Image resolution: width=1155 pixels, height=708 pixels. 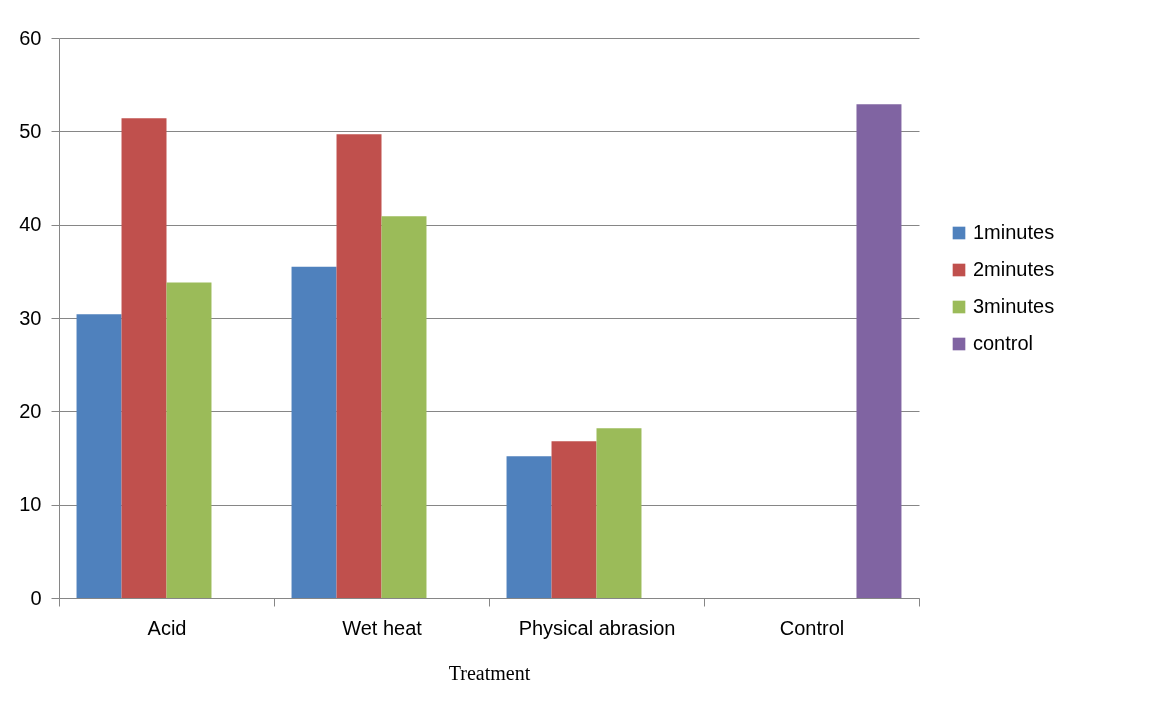 What do you see at coordinates (1014, 306) in the screenshot?
I see `legend-label: 3minutes` at bounding box center [1014, 306].